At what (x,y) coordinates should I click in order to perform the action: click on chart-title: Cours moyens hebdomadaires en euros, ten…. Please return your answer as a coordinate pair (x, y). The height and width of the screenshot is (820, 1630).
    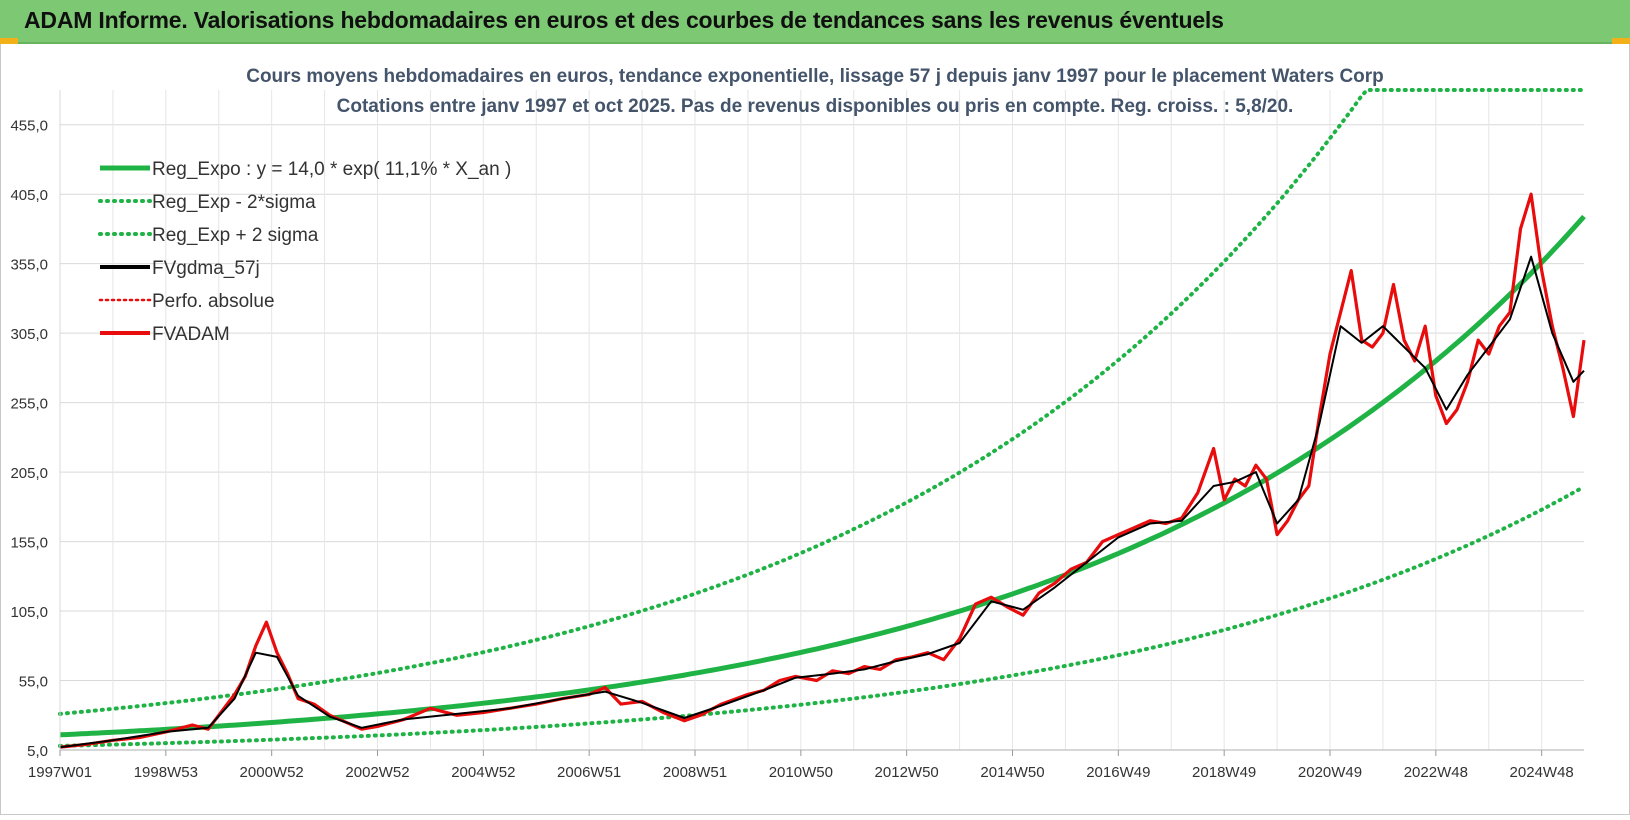
    Looking at the image, I should click on (815, 76).